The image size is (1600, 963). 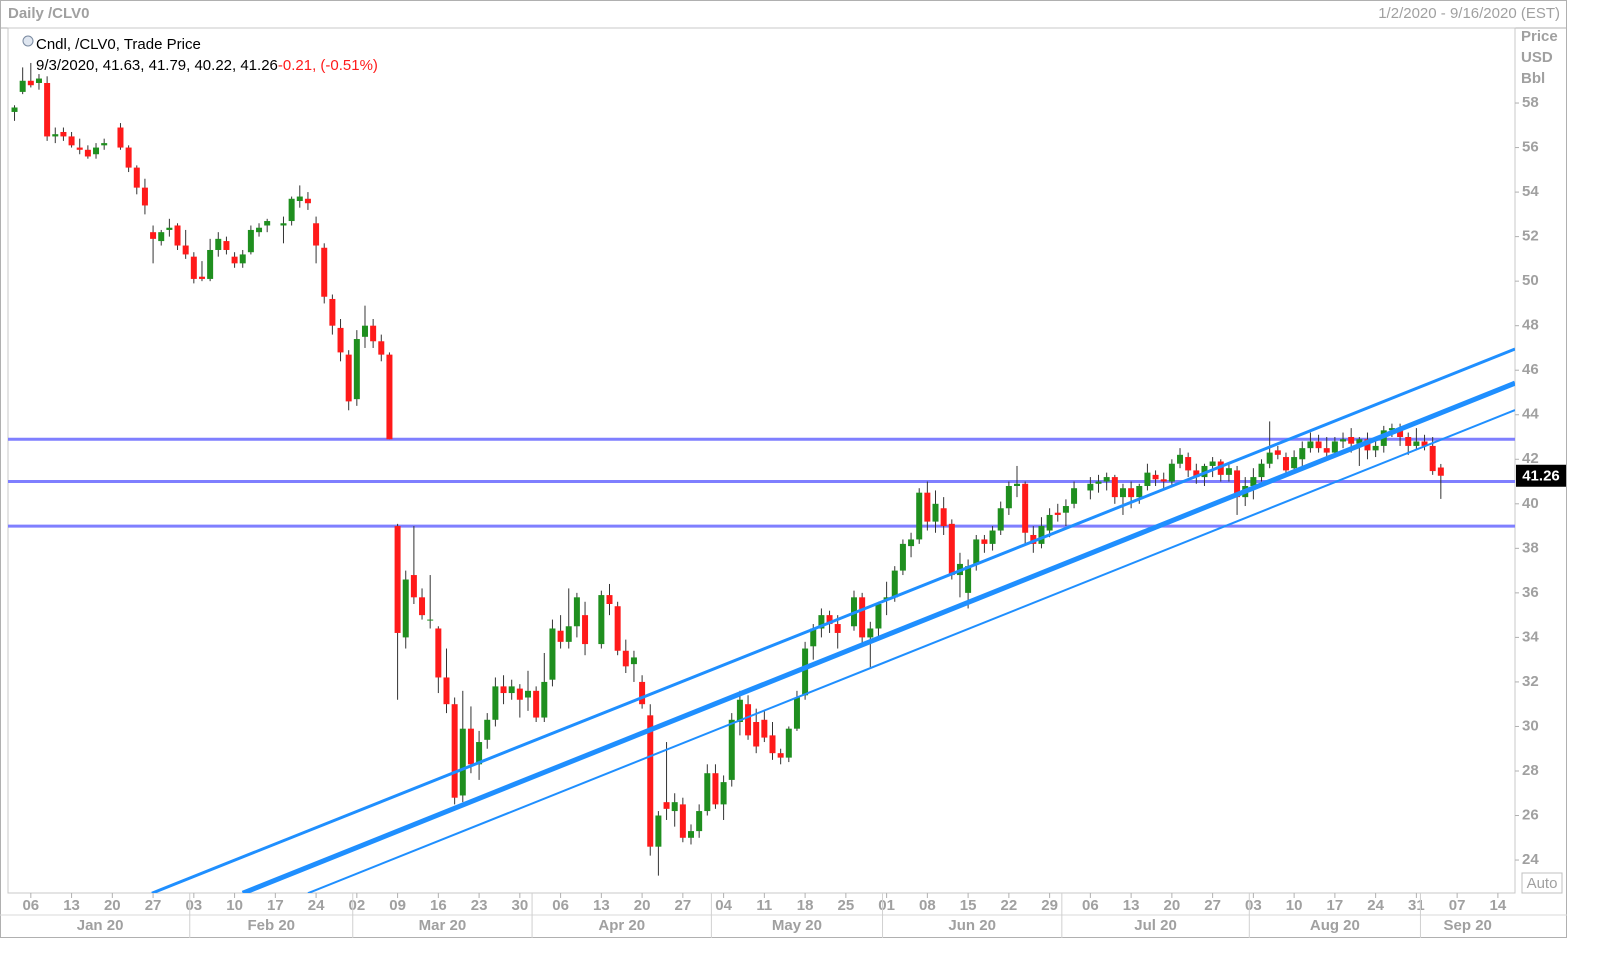 I want to click on y-tick-label: 38, so click(x=1530, y=547).